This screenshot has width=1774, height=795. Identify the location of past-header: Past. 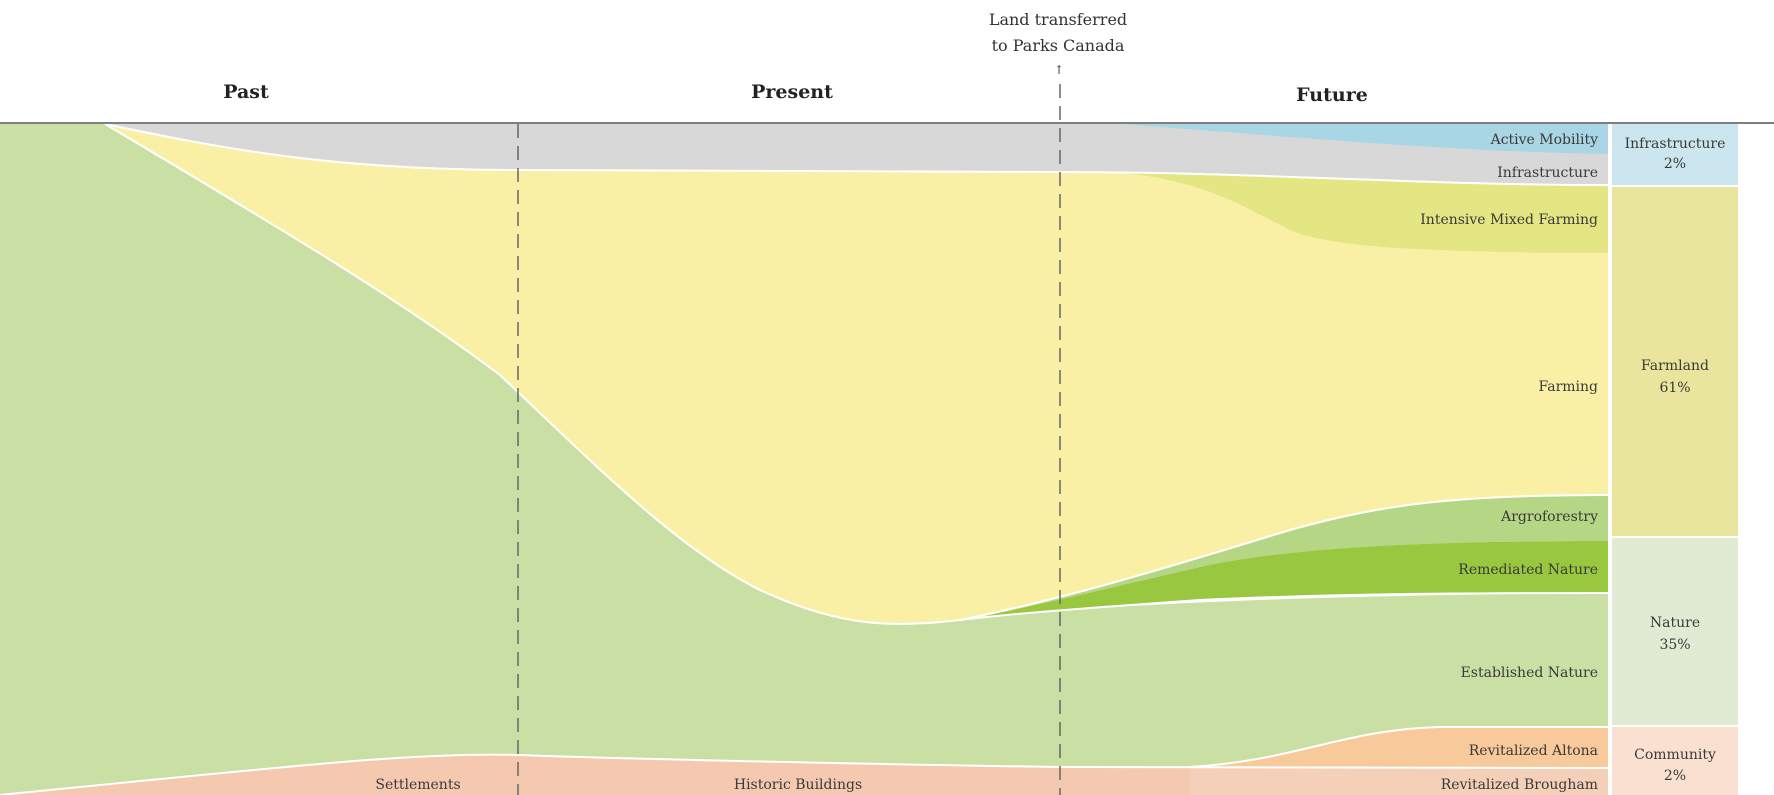
(246, 92).